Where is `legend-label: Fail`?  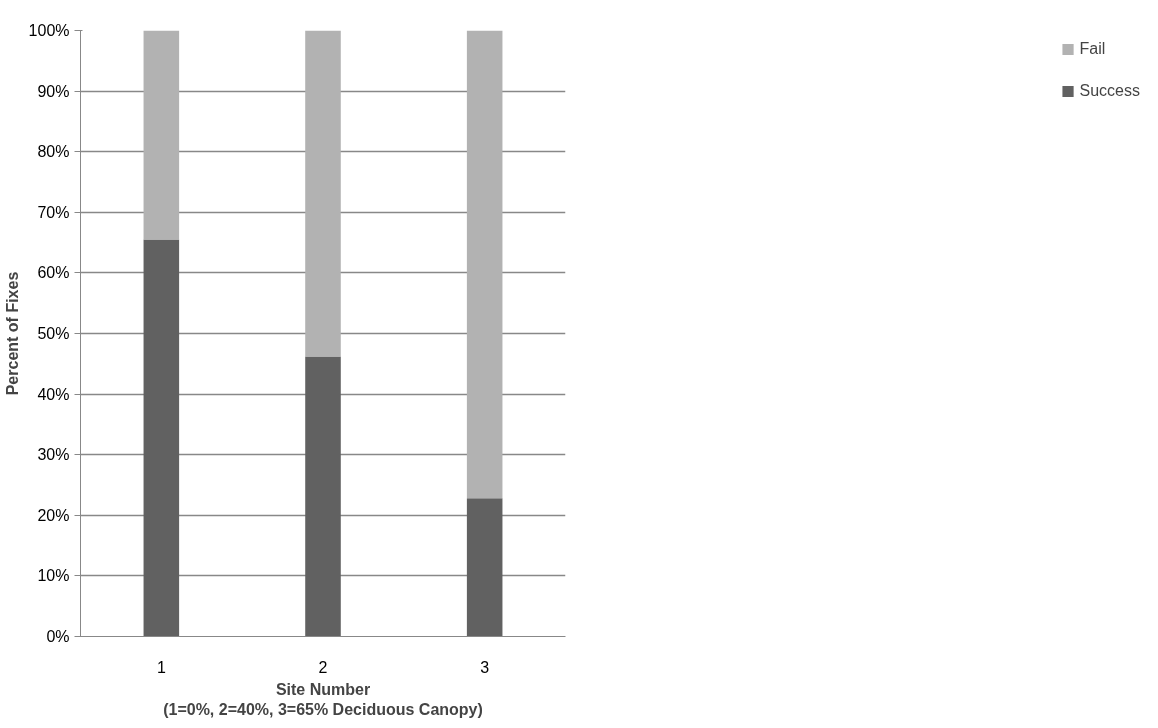 legend-label: Fail is located at coordinates (1092, 49).